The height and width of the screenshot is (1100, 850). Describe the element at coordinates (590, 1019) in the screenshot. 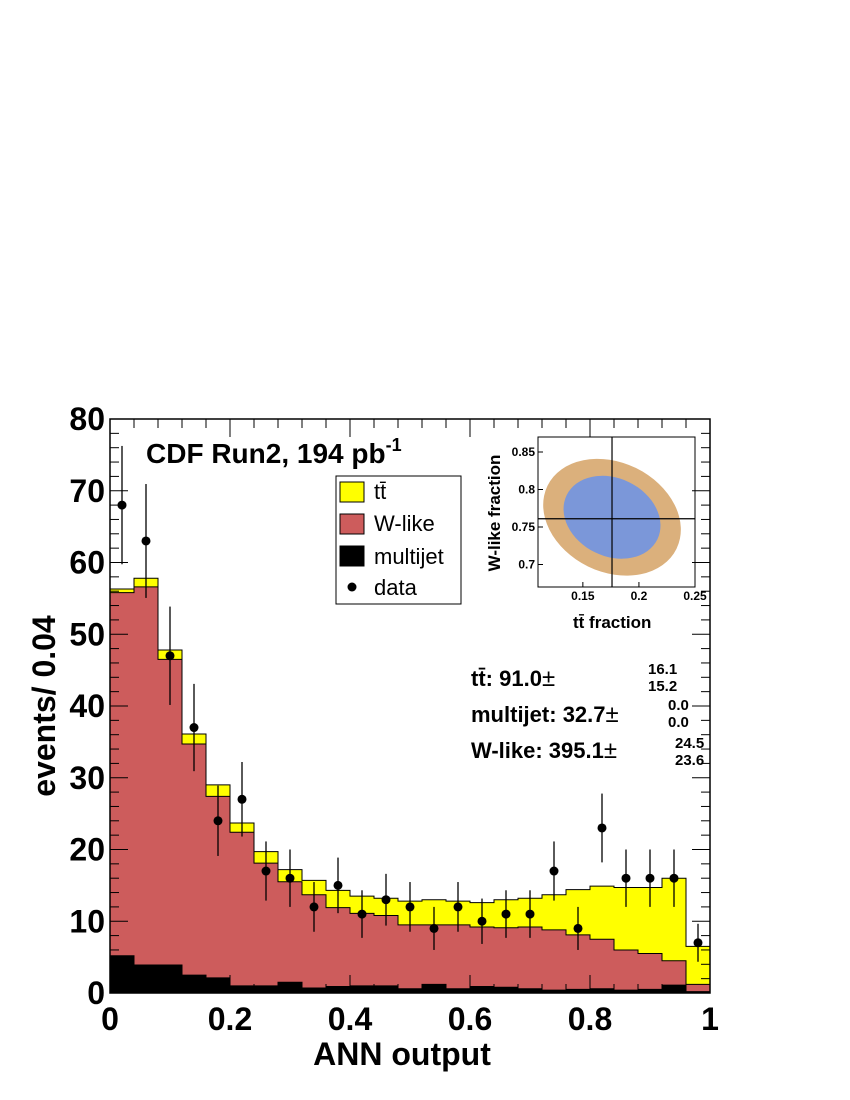

I see `x-tick-label-4: 0.8` at that location.